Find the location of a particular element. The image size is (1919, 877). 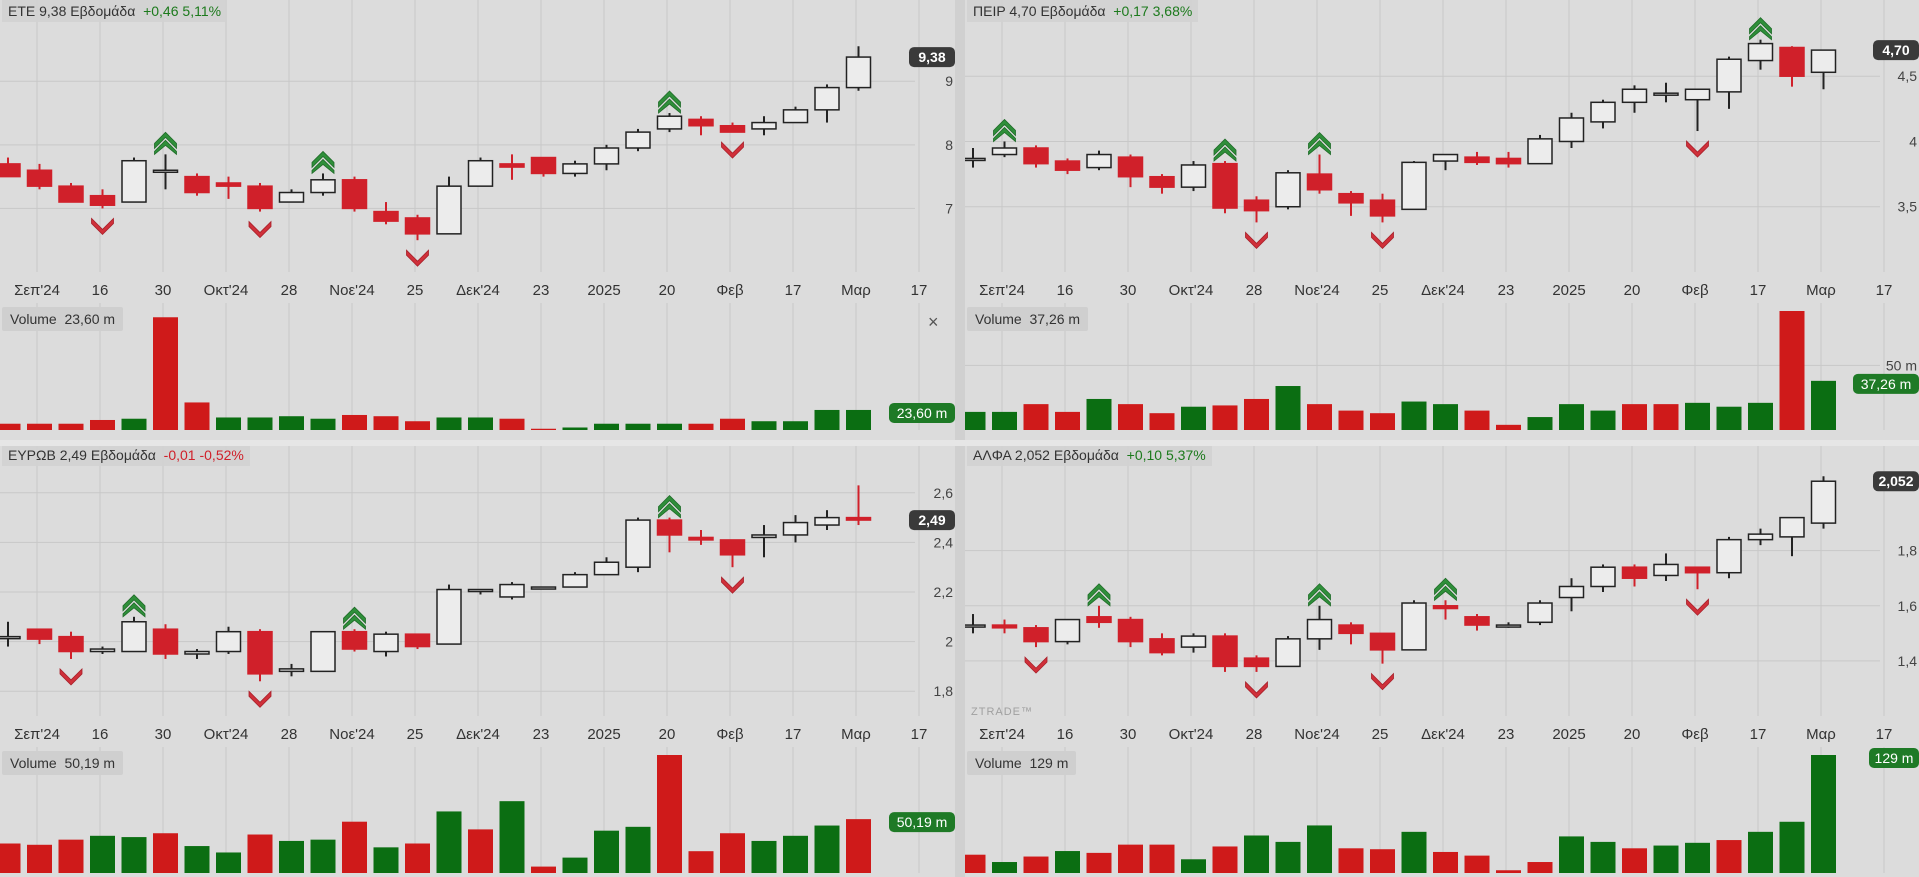

x-tick-label: 23 is located at coordinates (1506, 734).